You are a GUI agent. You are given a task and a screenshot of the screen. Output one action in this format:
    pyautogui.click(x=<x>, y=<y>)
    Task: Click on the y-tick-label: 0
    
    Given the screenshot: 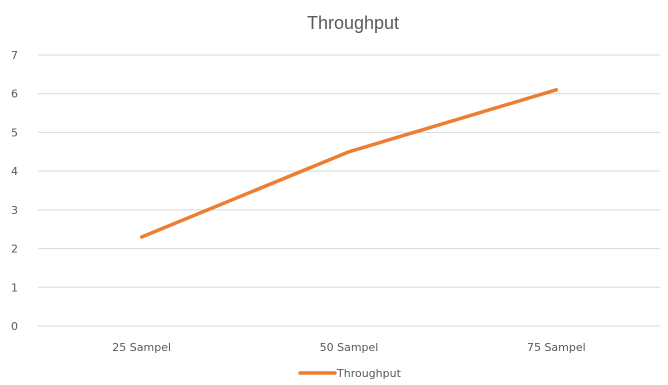 What is the action you would take?
    pyautogui.click(x=14, y=326)
    